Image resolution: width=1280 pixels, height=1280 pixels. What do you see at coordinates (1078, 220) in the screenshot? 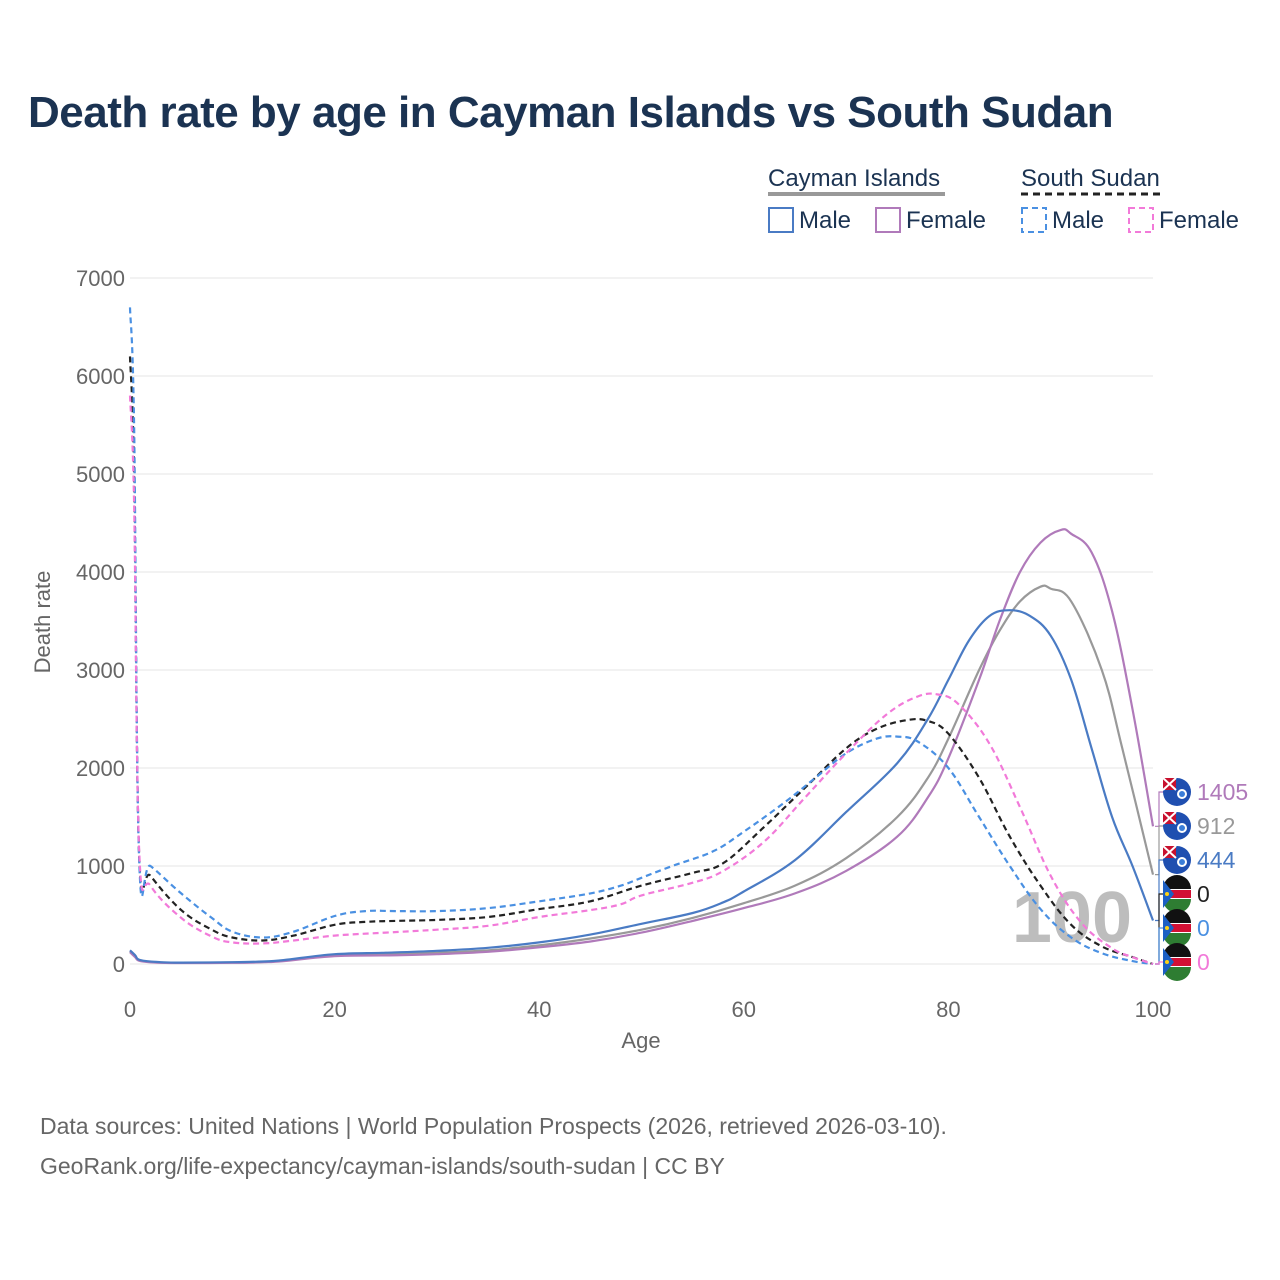
I see `legend-label-ss-male: Male` at bounding box center [1078, 220].